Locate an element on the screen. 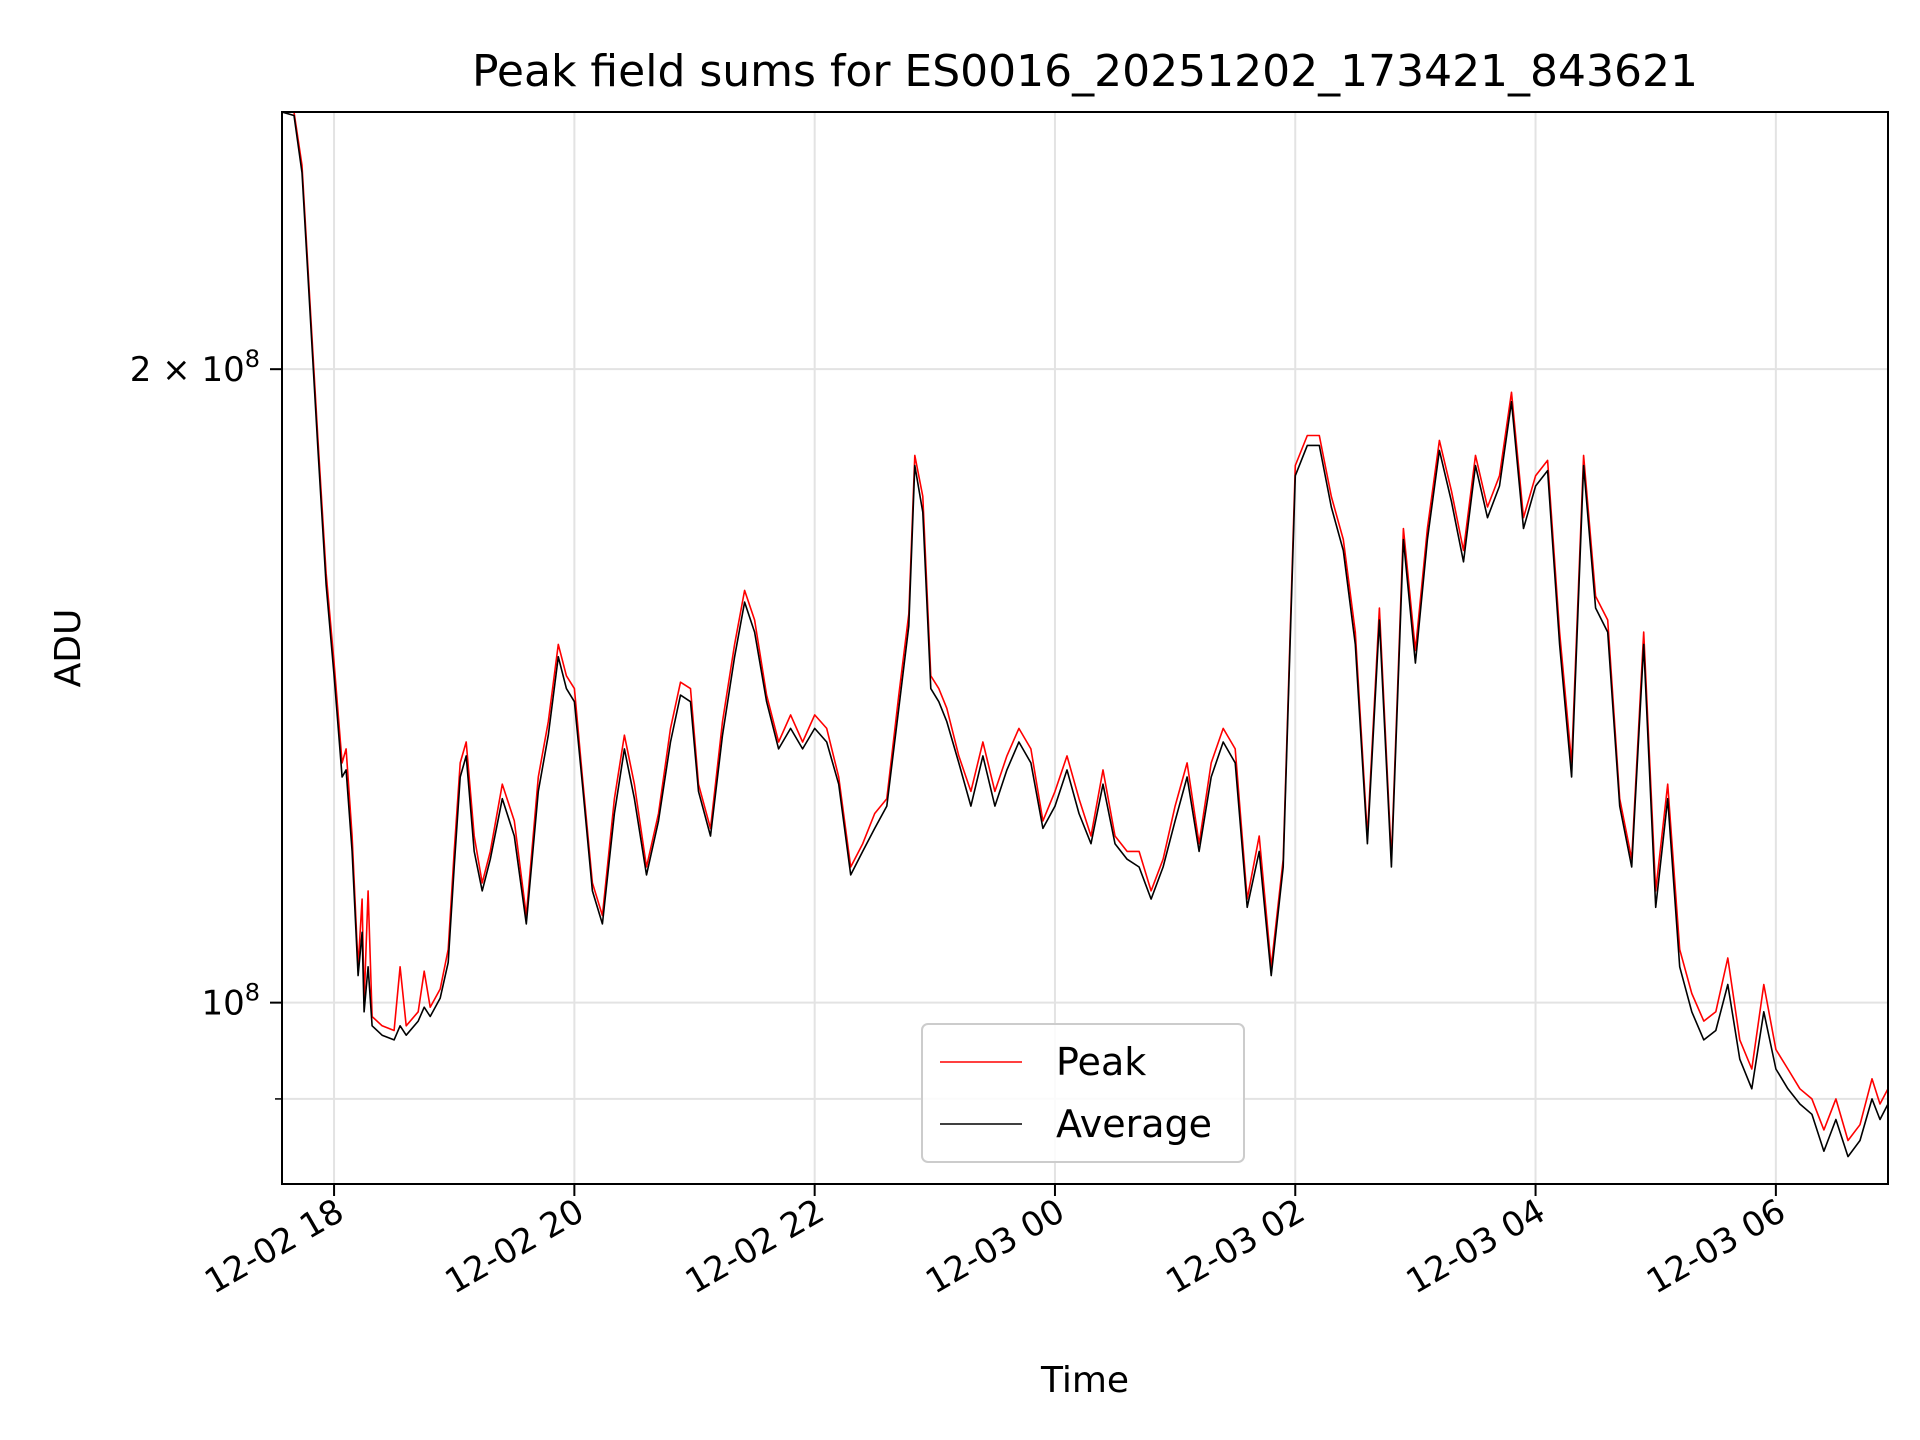  legend-box is located at coordinates (1083, 1093).